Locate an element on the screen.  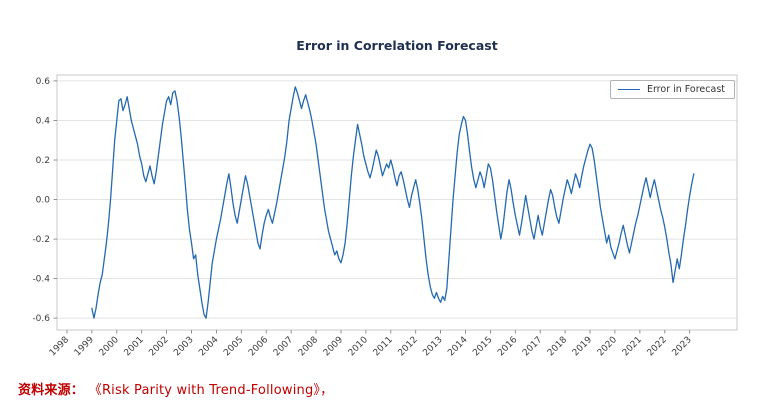
x-tick-label: 2019 is located at coordinates (582, 346).